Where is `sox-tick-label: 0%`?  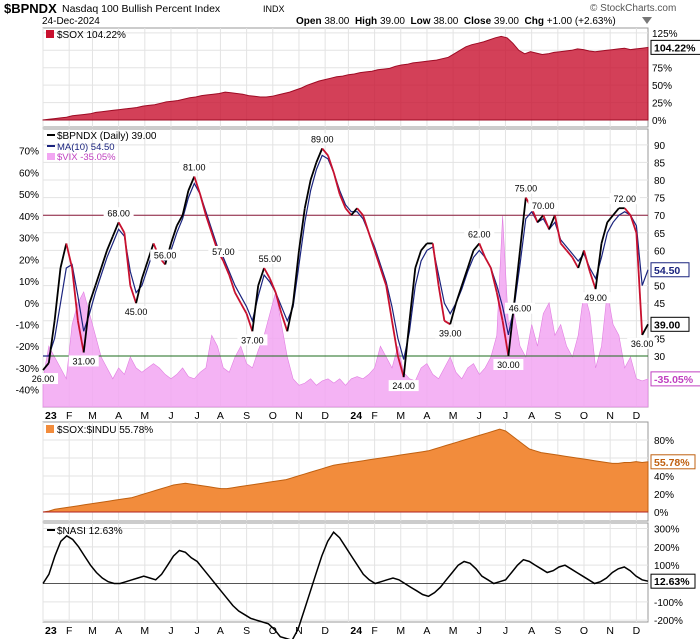
sox-tick-label: 0% is located at coordinates (659, 121).